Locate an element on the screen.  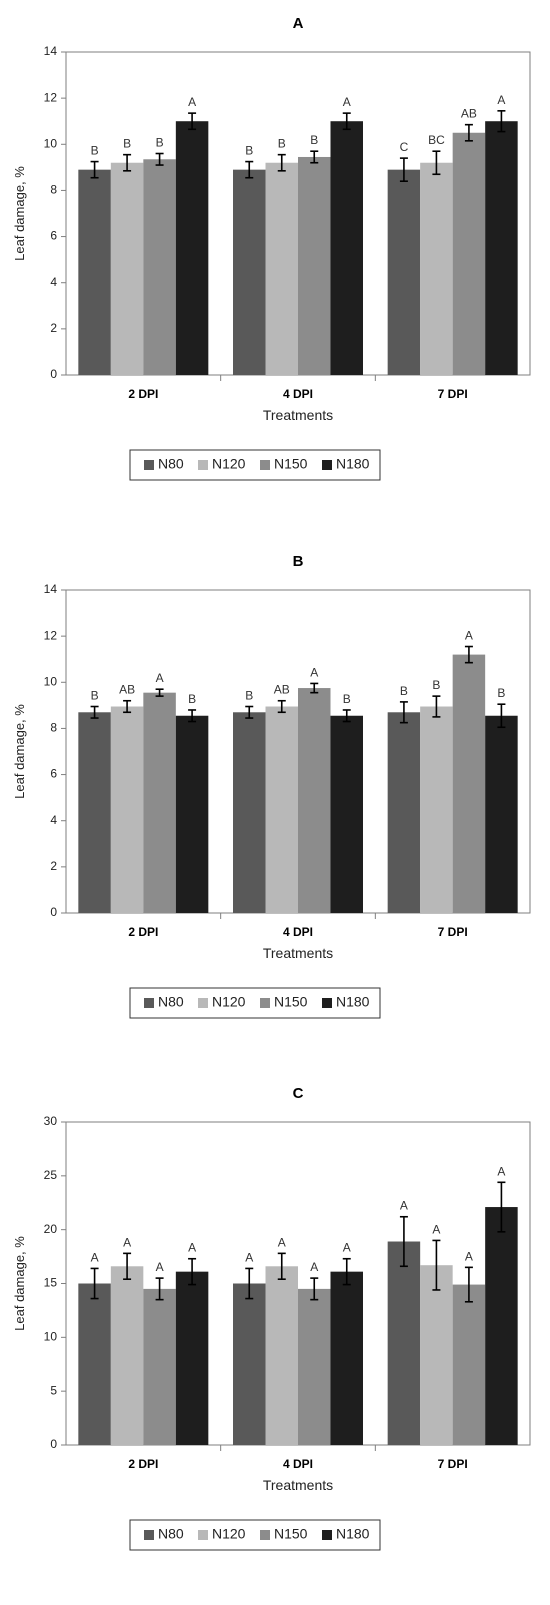
bar-n150-7dpi is located at coordinates (469, 1364).